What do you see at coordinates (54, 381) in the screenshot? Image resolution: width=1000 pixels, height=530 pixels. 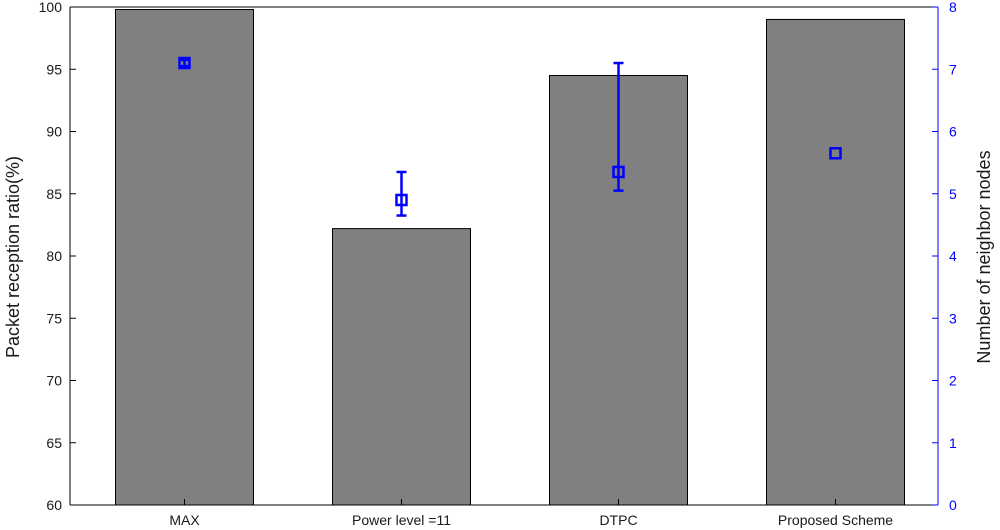 I see `y-tick-label: 70` at bounding box center [54, 381].